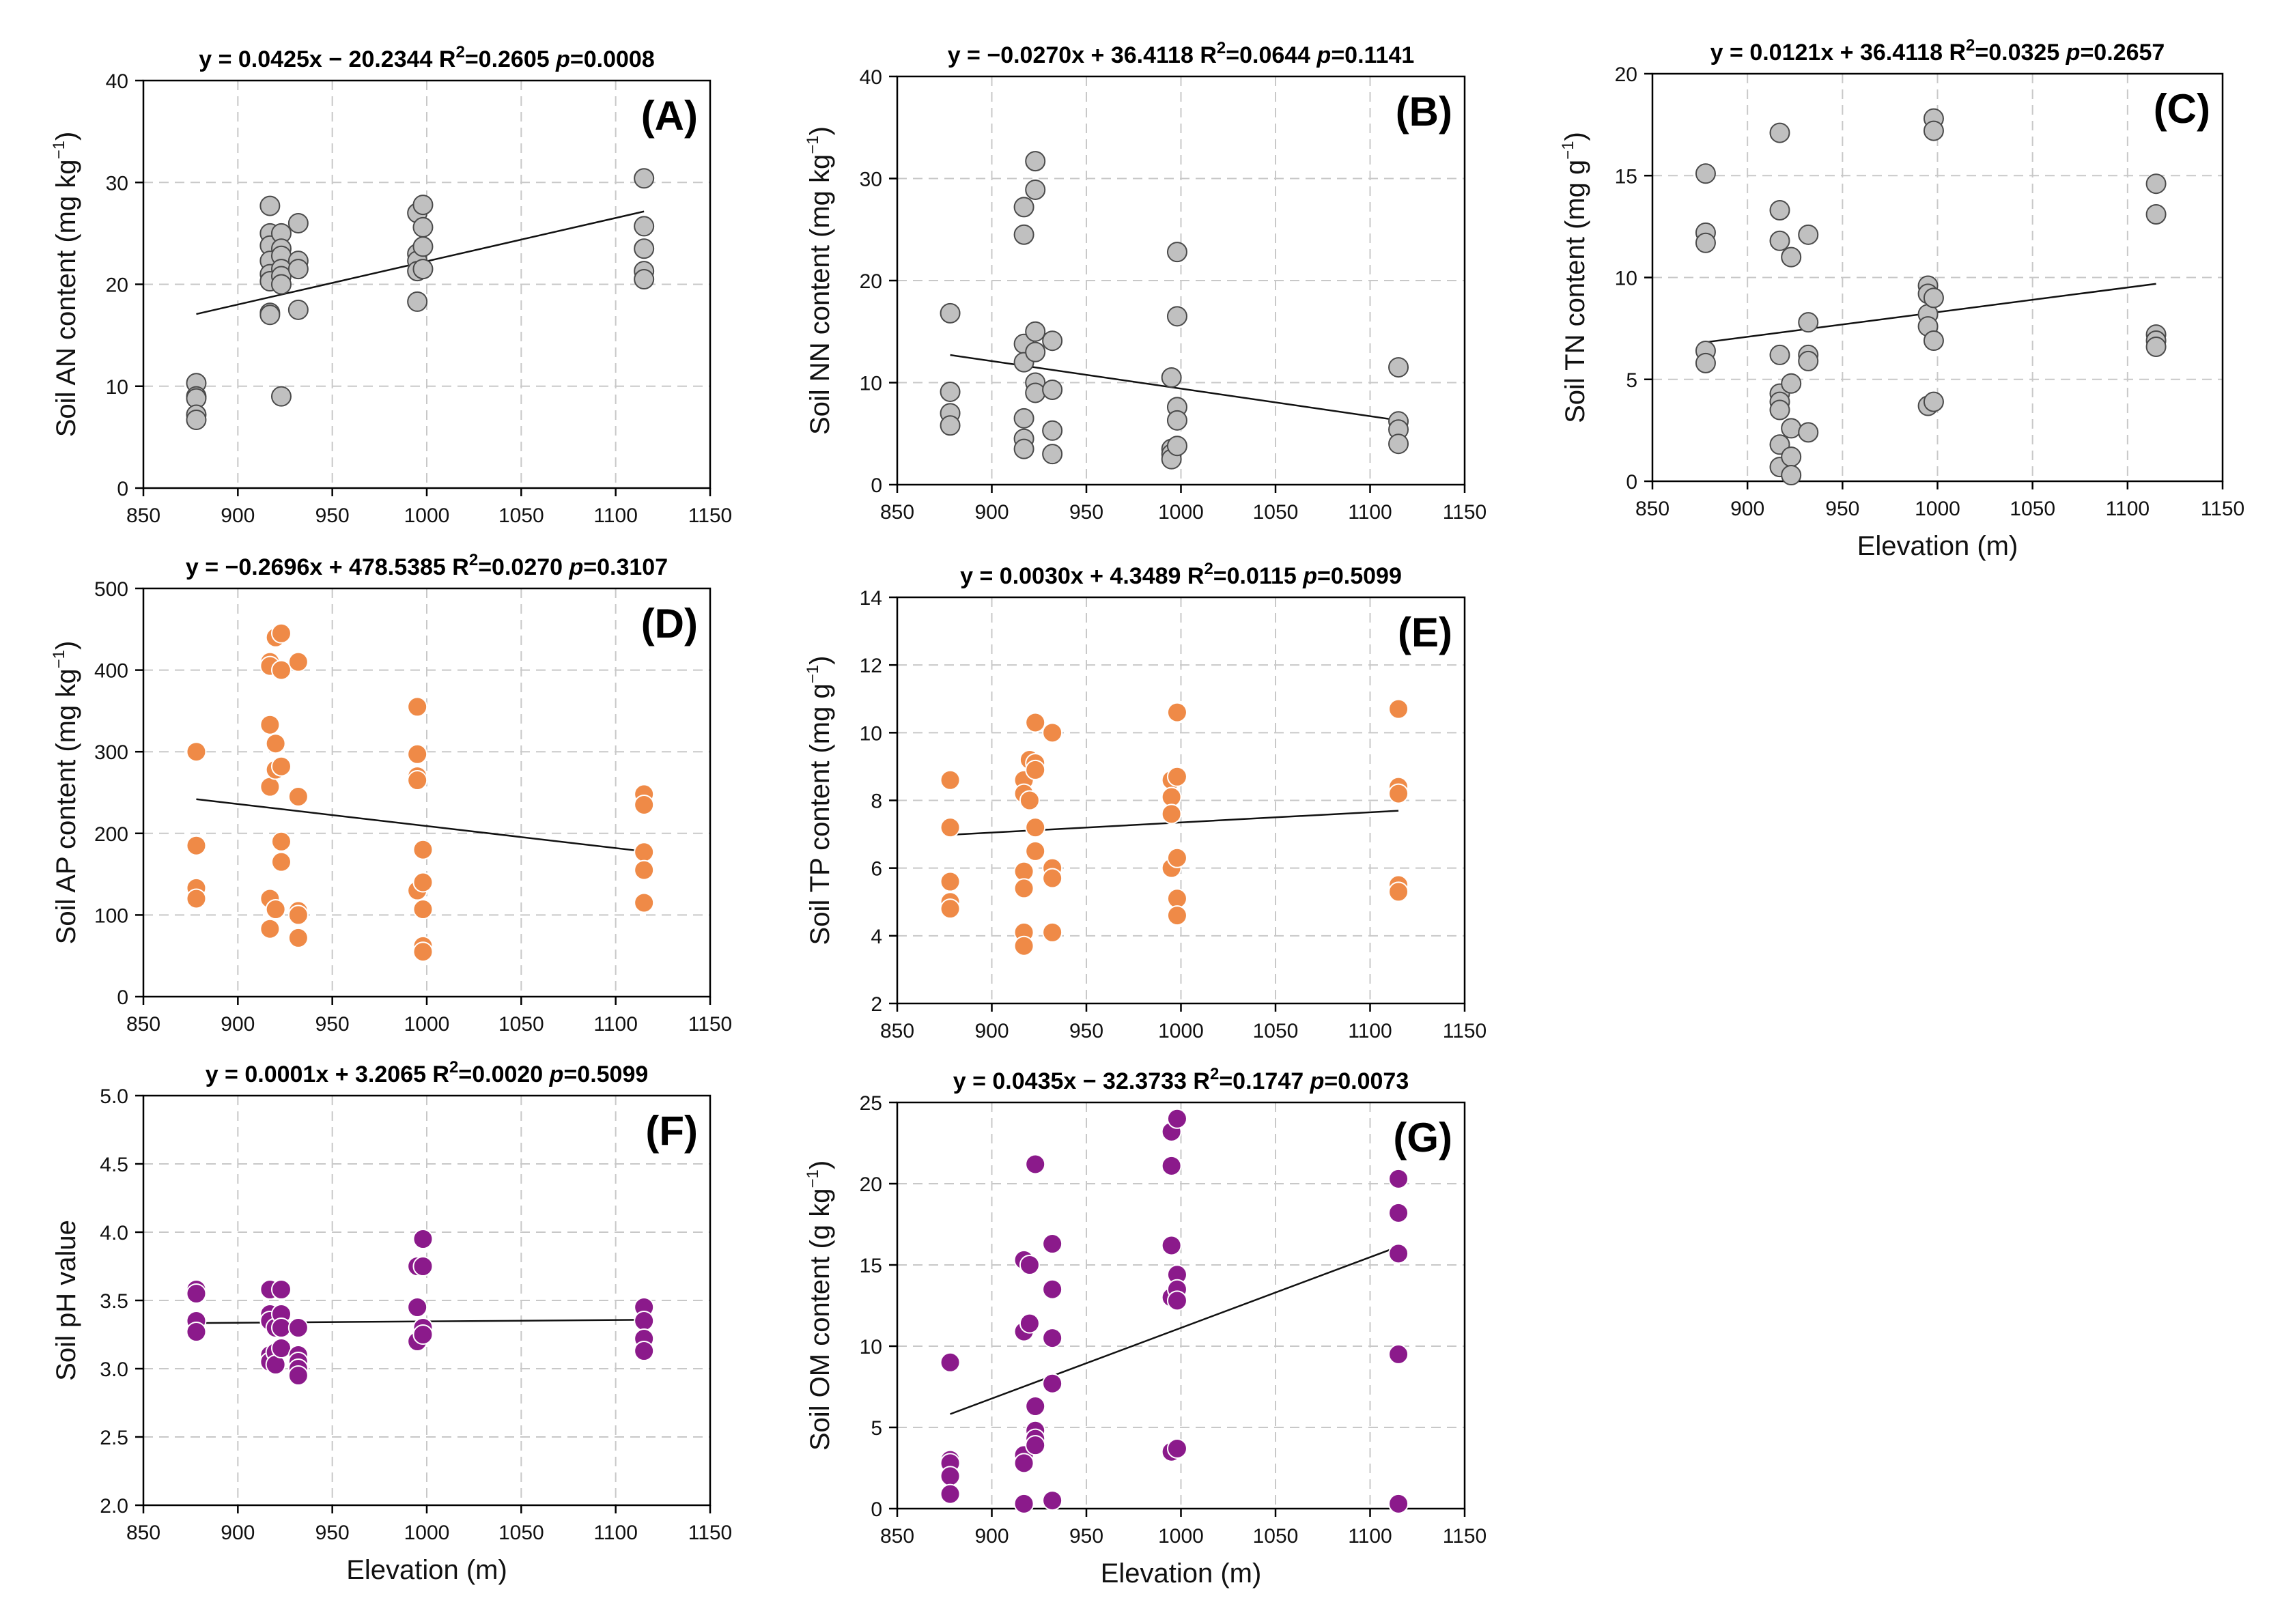 This screenshot has width=2282, height=1624. What do you see at coordinates (820, 294) in the screenshot?
I see `y-axis-label-text: Soil NN content (mg kg` at bounding box center [820, 294].